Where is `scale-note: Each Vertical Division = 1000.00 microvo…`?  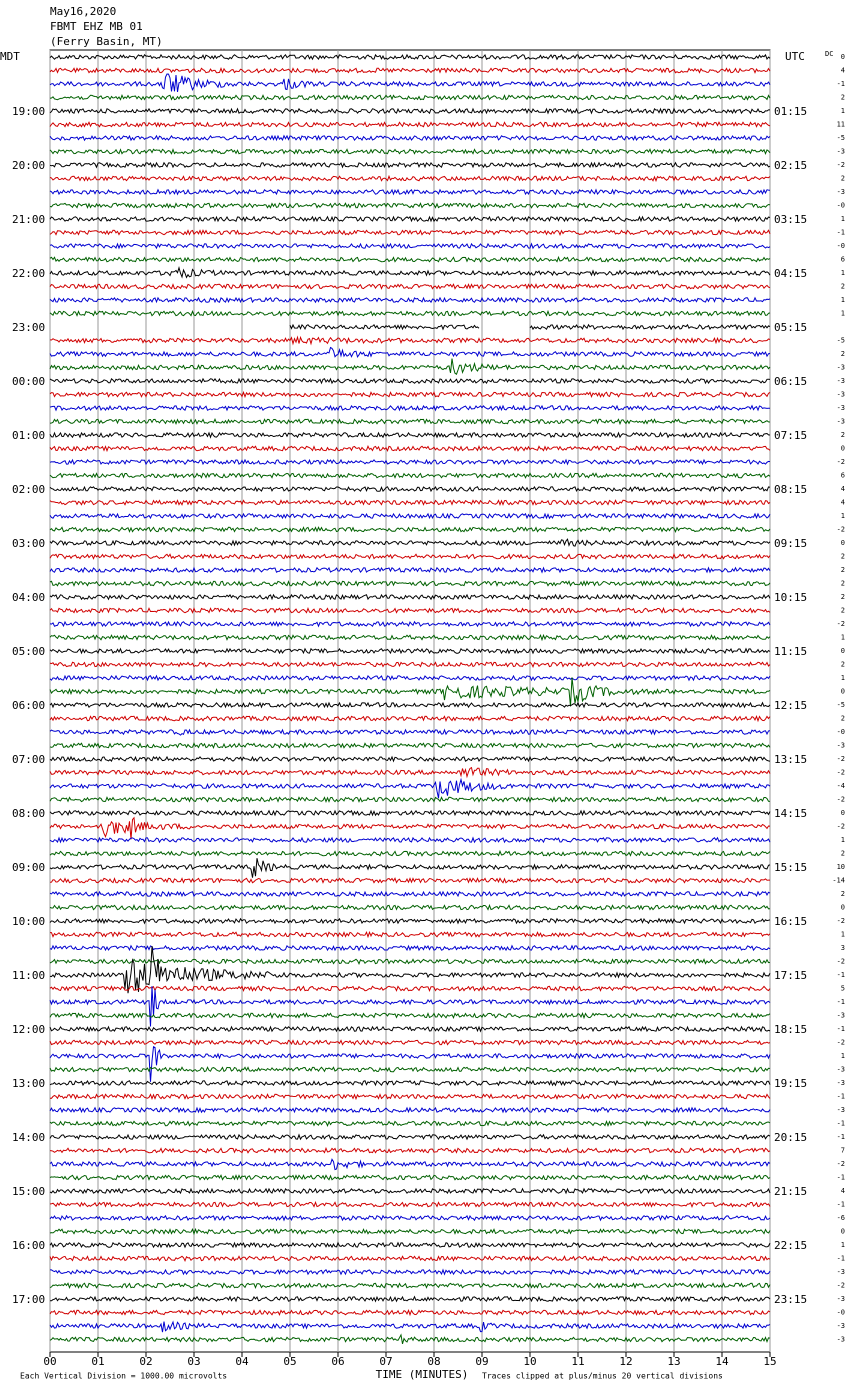 scale-note: Each Vertical Division = 1000.00 microvo… is located at coordinates (123, 1376).